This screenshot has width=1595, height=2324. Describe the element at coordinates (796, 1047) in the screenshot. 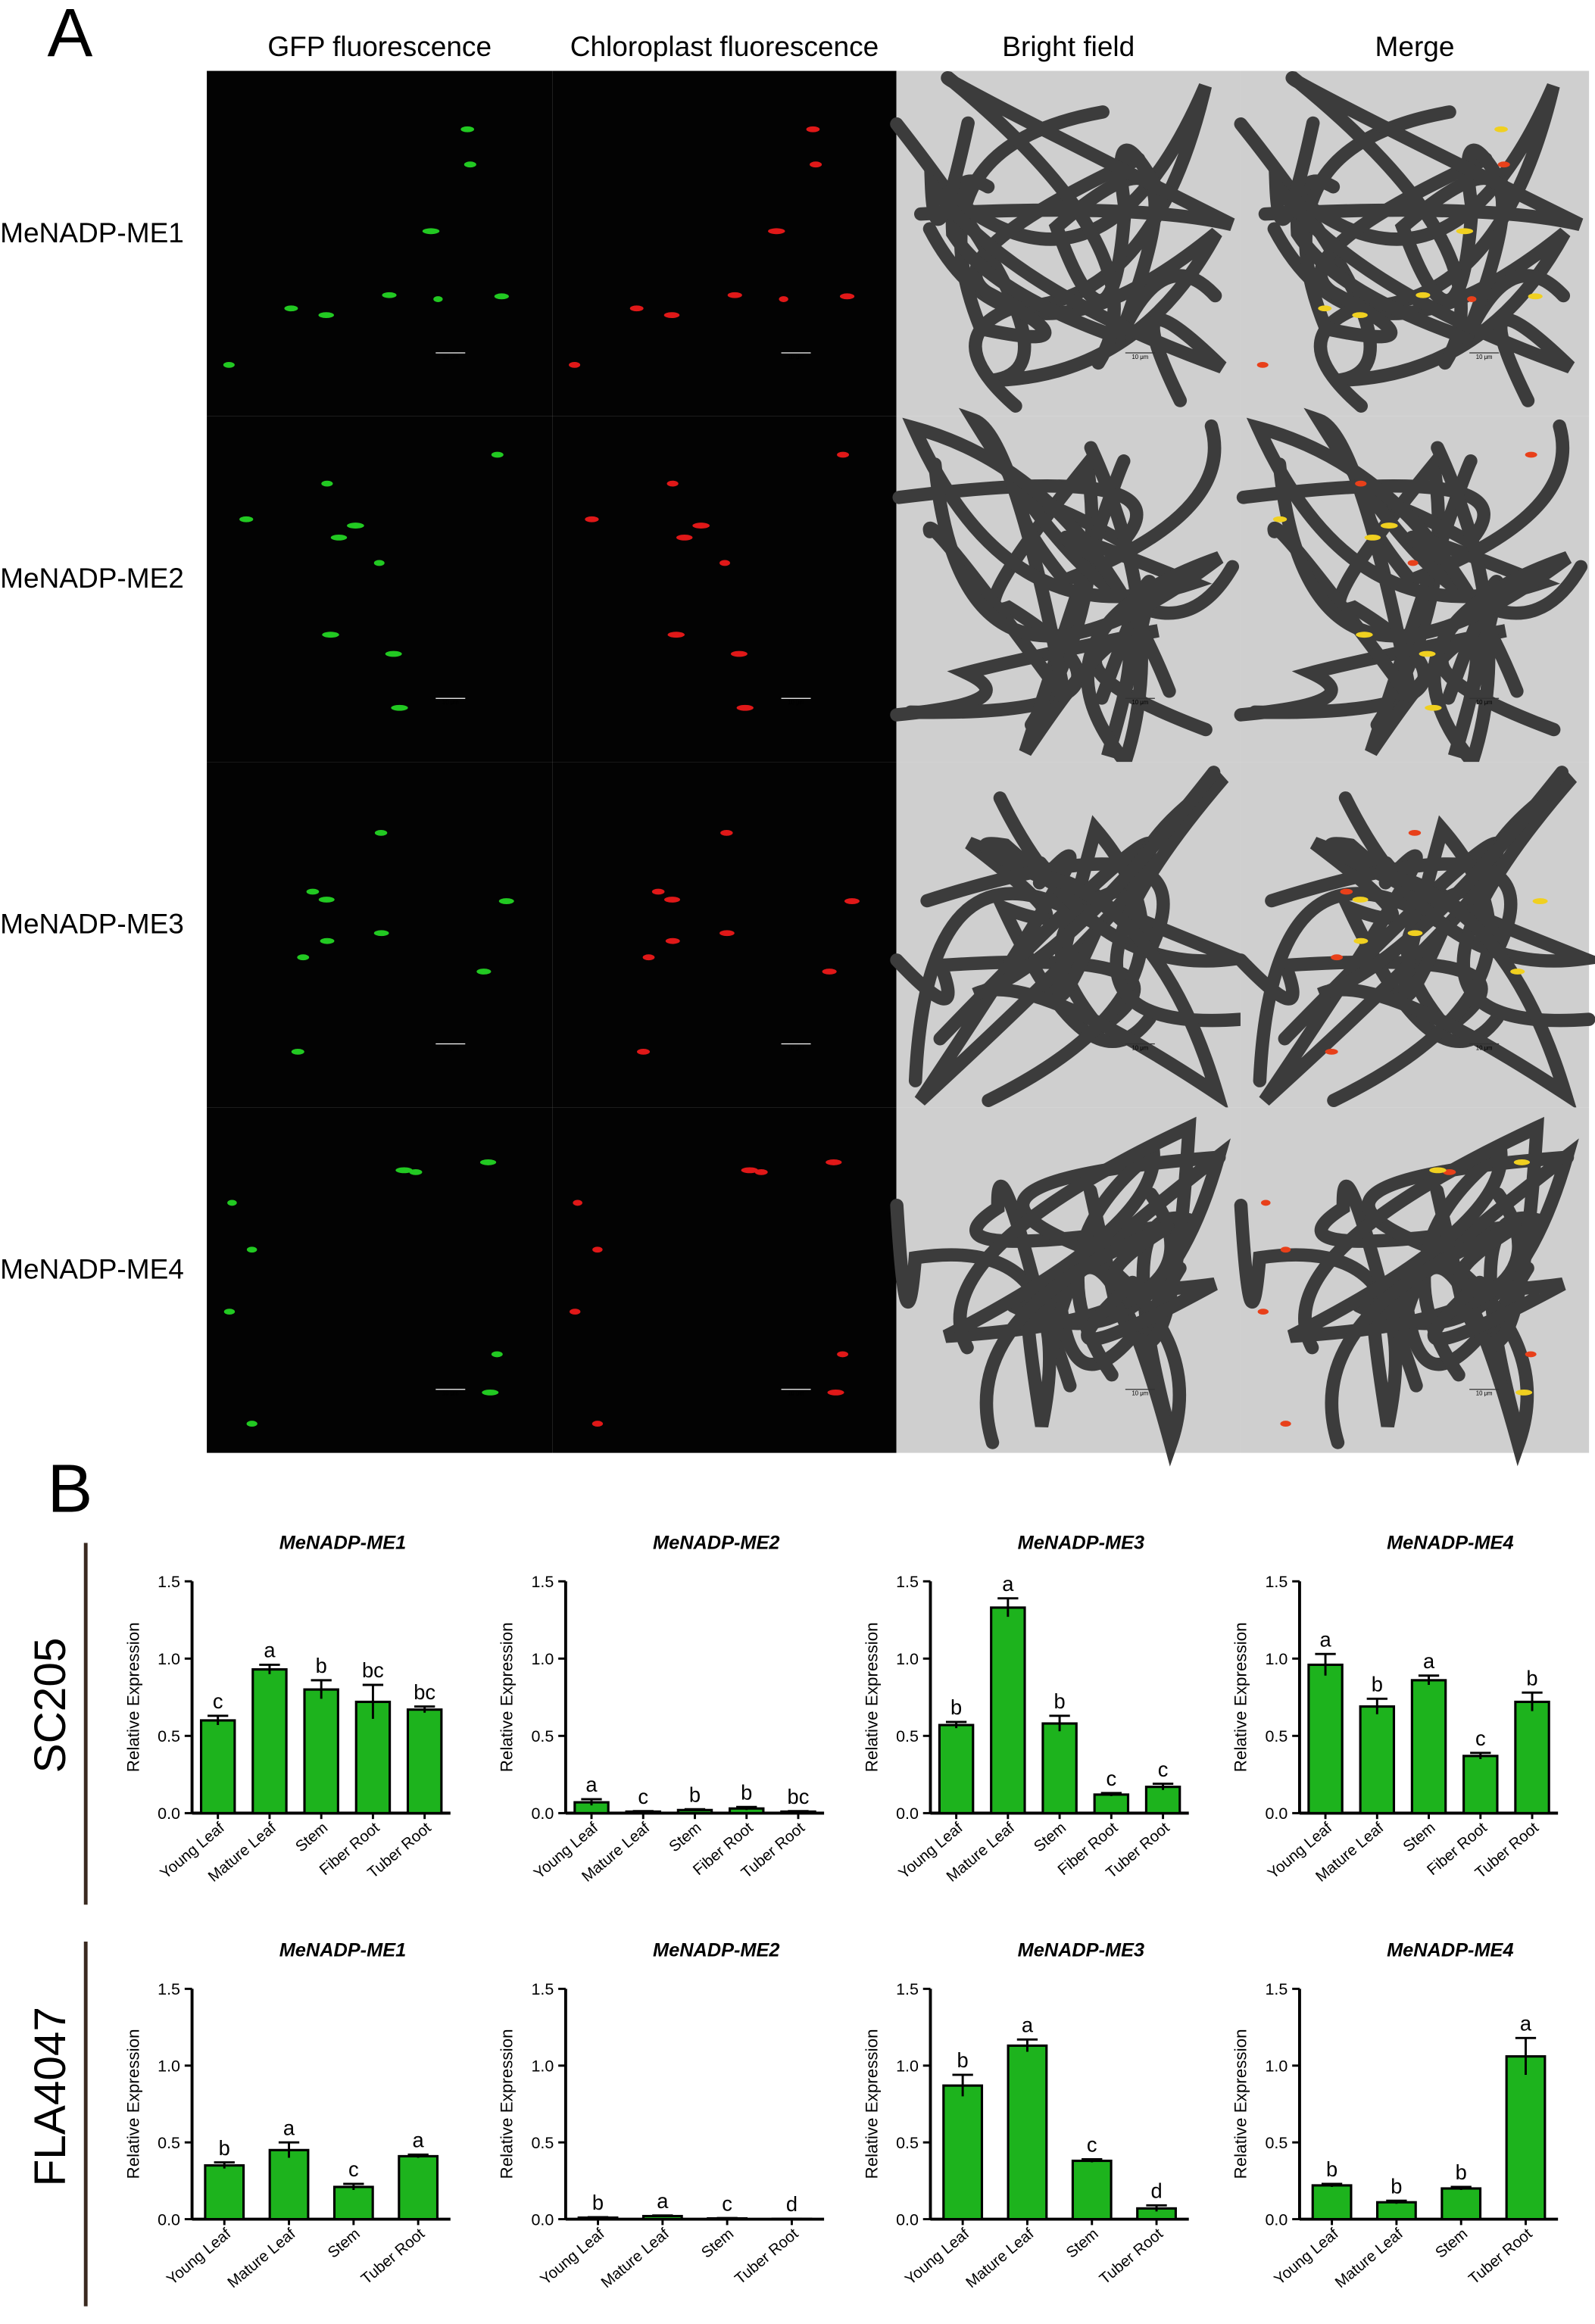

I see `scale-bar-label: 10 μm` at that location.